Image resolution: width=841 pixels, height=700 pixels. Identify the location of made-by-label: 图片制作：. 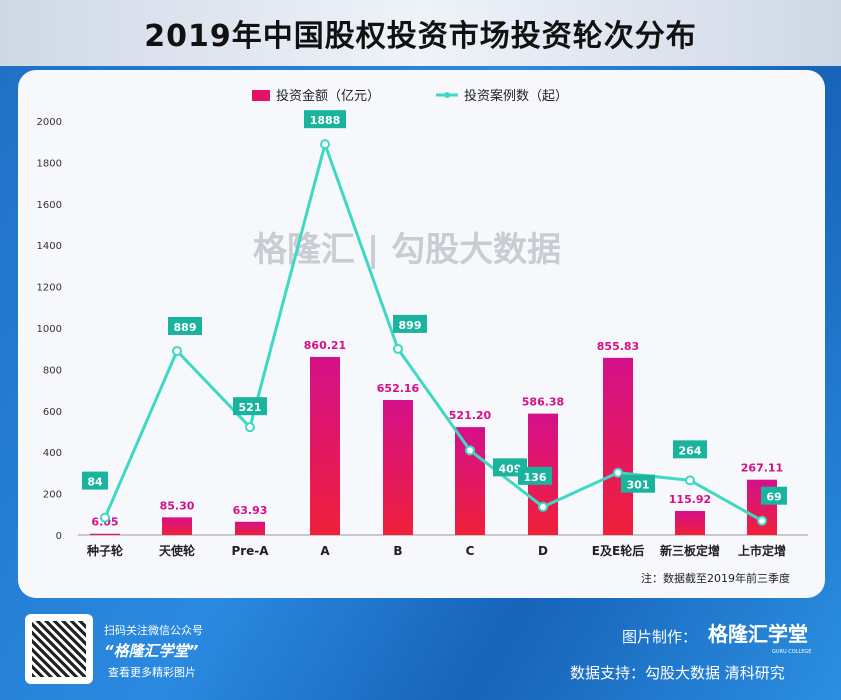
(660, 637).